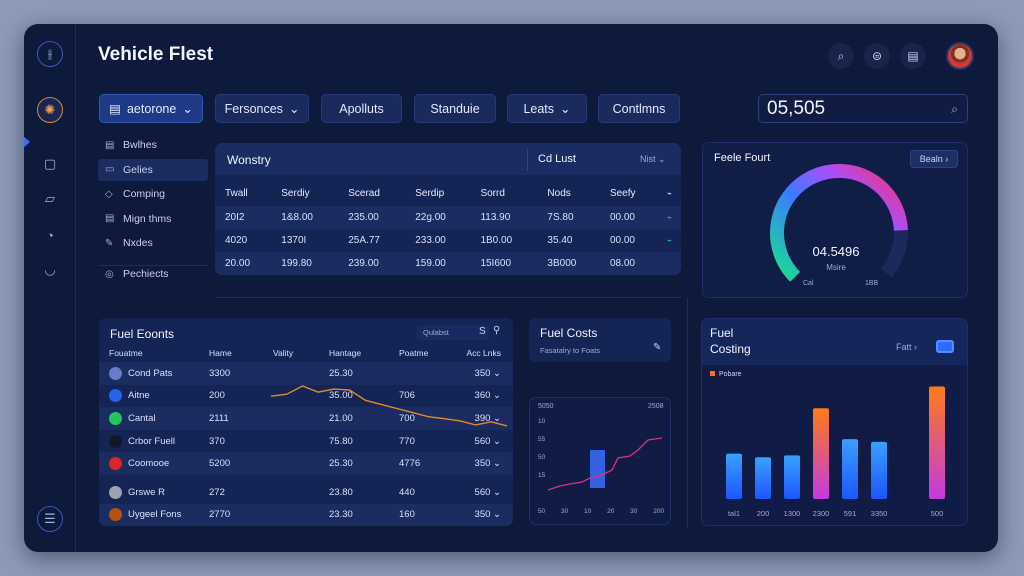 This screenshot has width=1024, height=576. Describe the element at coordinates (455, 108) in the screenshot. I see `tab-standuie: Standuie` at that location.